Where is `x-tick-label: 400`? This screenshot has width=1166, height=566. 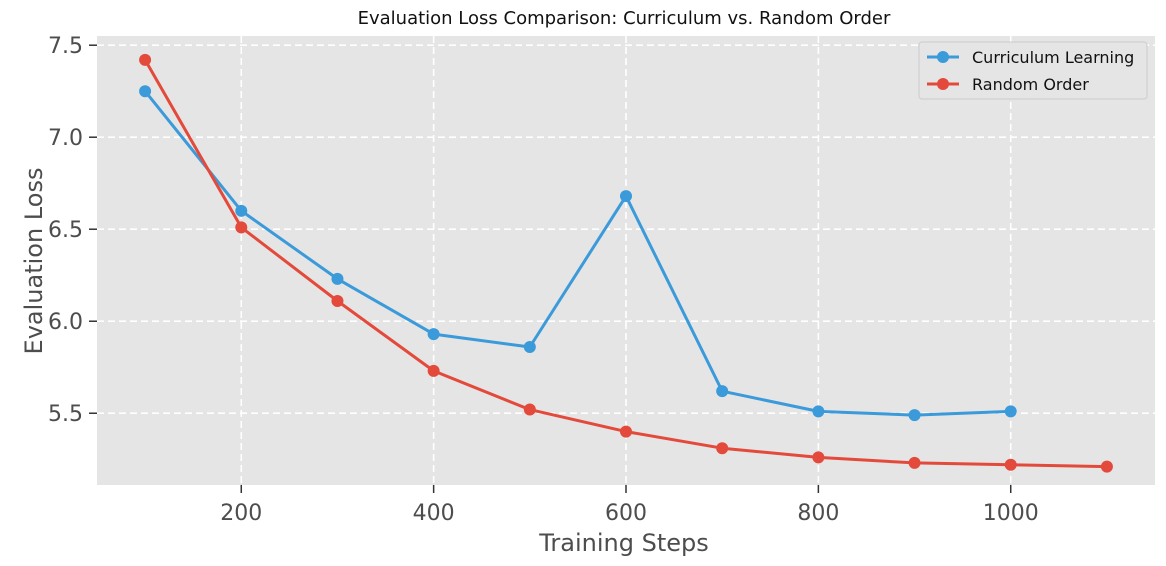
x-tick-label: 400 is located at coordinates (434, 513).